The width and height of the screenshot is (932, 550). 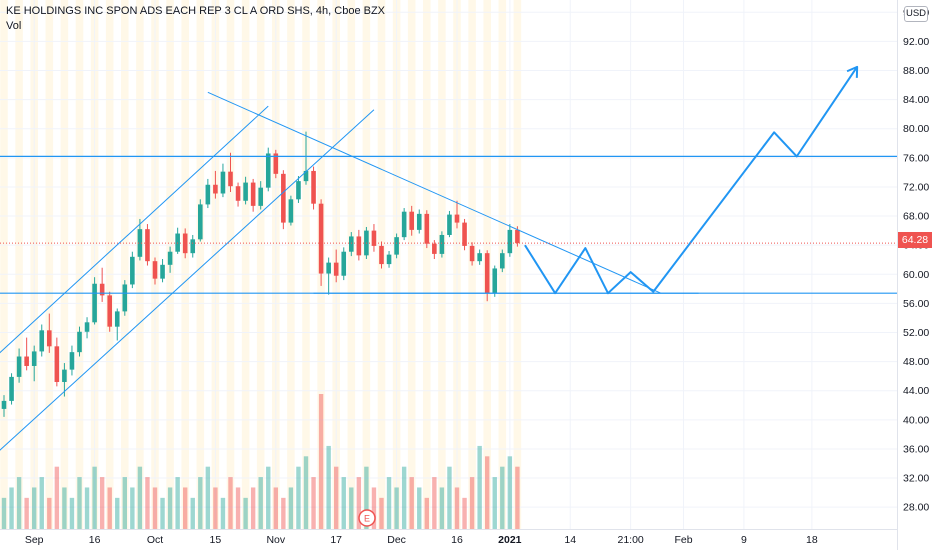 What do you see at coordinates (916, 449) in the screenshot?
I see `price-tick-label: 36.00` at bounding box center [916, 449].